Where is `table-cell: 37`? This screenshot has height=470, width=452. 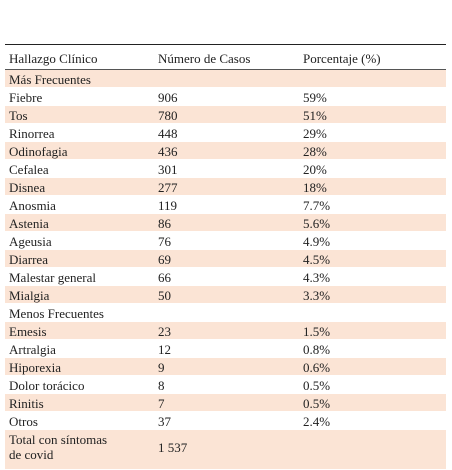
table-cell: 37 is located at coordinates (164, 421).